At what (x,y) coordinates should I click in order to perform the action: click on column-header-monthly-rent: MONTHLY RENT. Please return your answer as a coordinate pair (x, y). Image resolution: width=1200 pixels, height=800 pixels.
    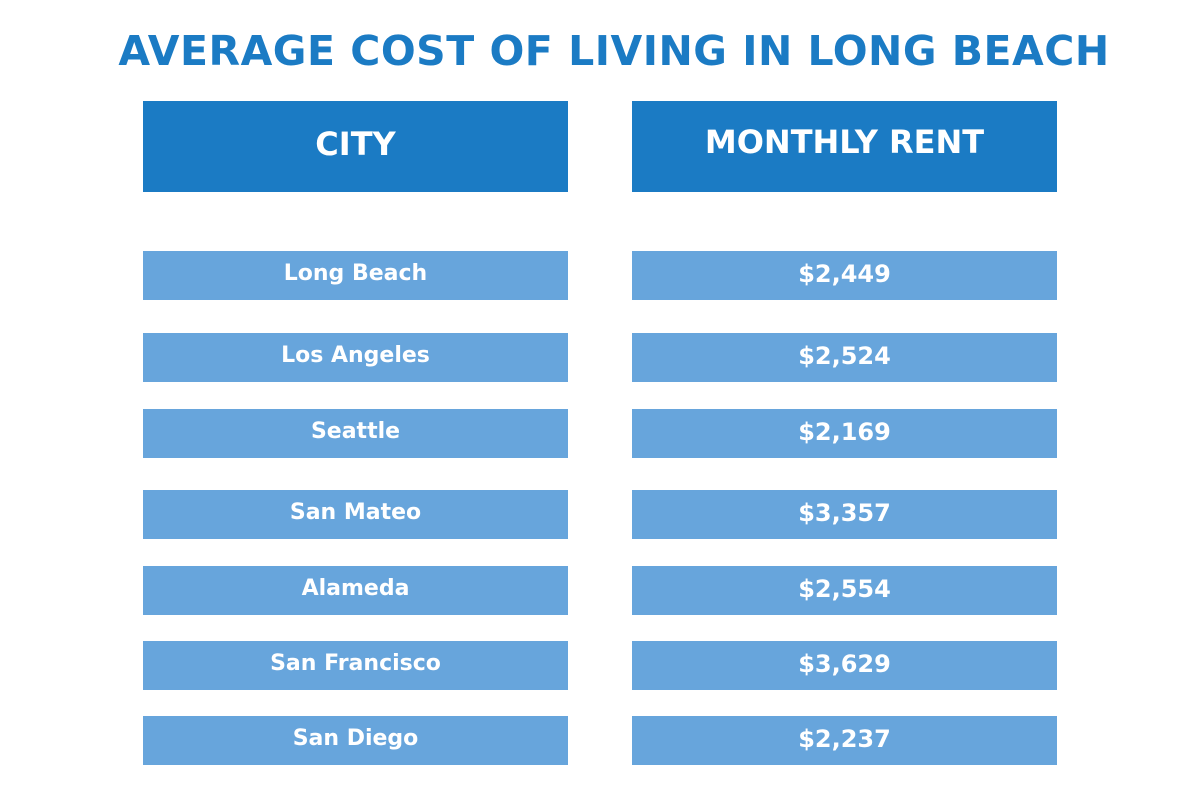
    Looking at the image, I should click on (844, 146).